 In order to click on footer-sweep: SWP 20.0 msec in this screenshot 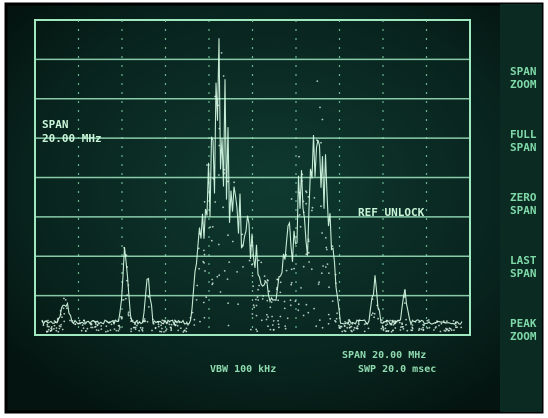, I will do `click(397, 369)`.